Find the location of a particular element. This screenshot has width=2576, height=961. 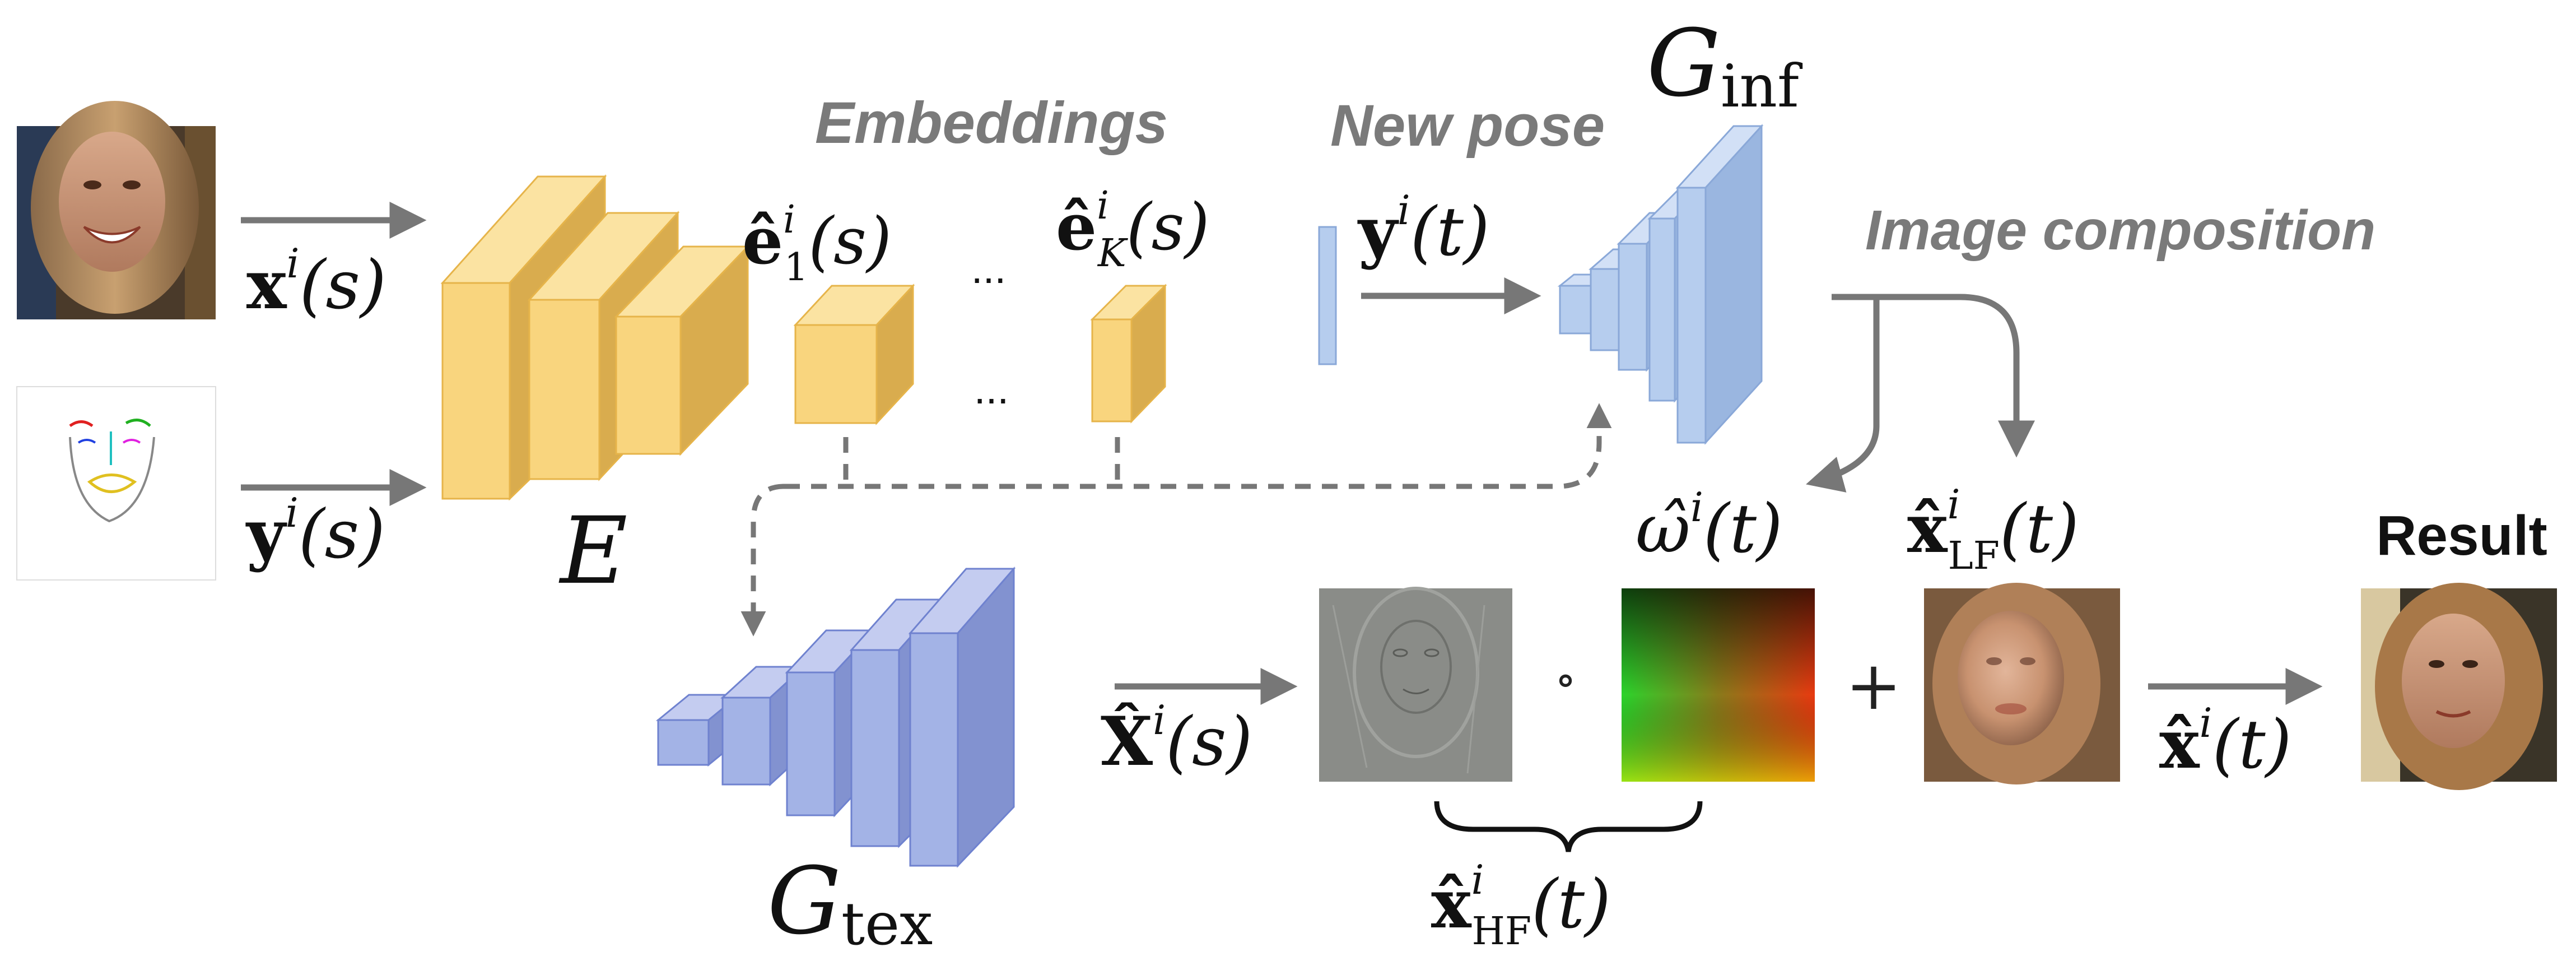

new-pose-bar is located at coordinates (1327, 295).